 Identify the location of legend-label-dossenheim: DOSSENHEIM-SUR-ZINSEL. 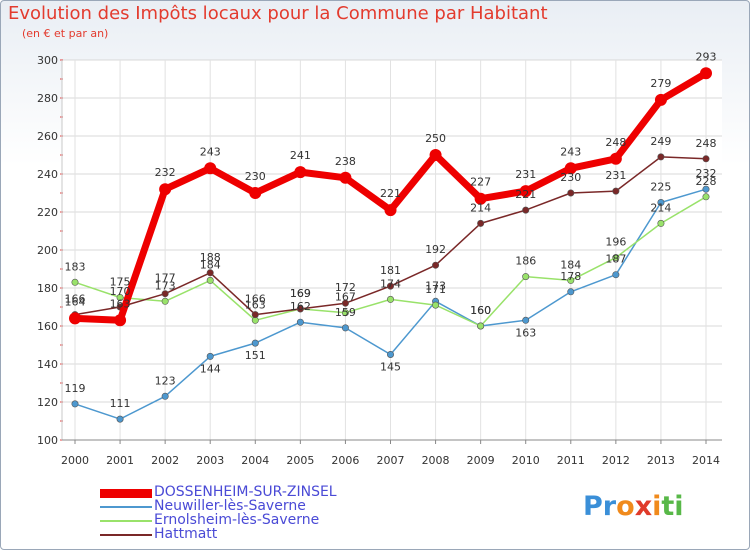
(245, 492).